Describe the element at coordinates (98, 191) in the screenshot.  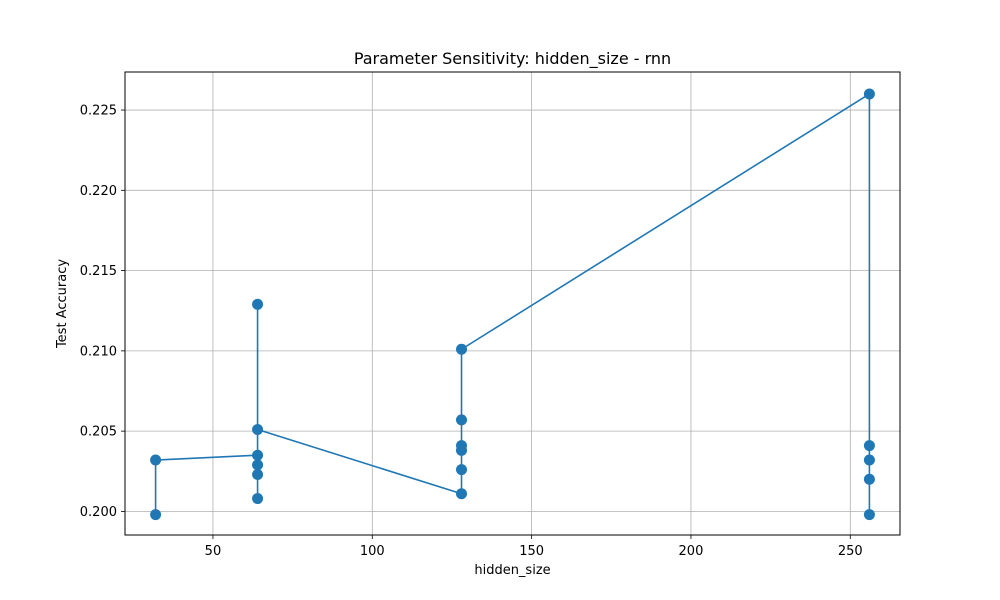
I see `y-tick-label: 0.220` at that location.